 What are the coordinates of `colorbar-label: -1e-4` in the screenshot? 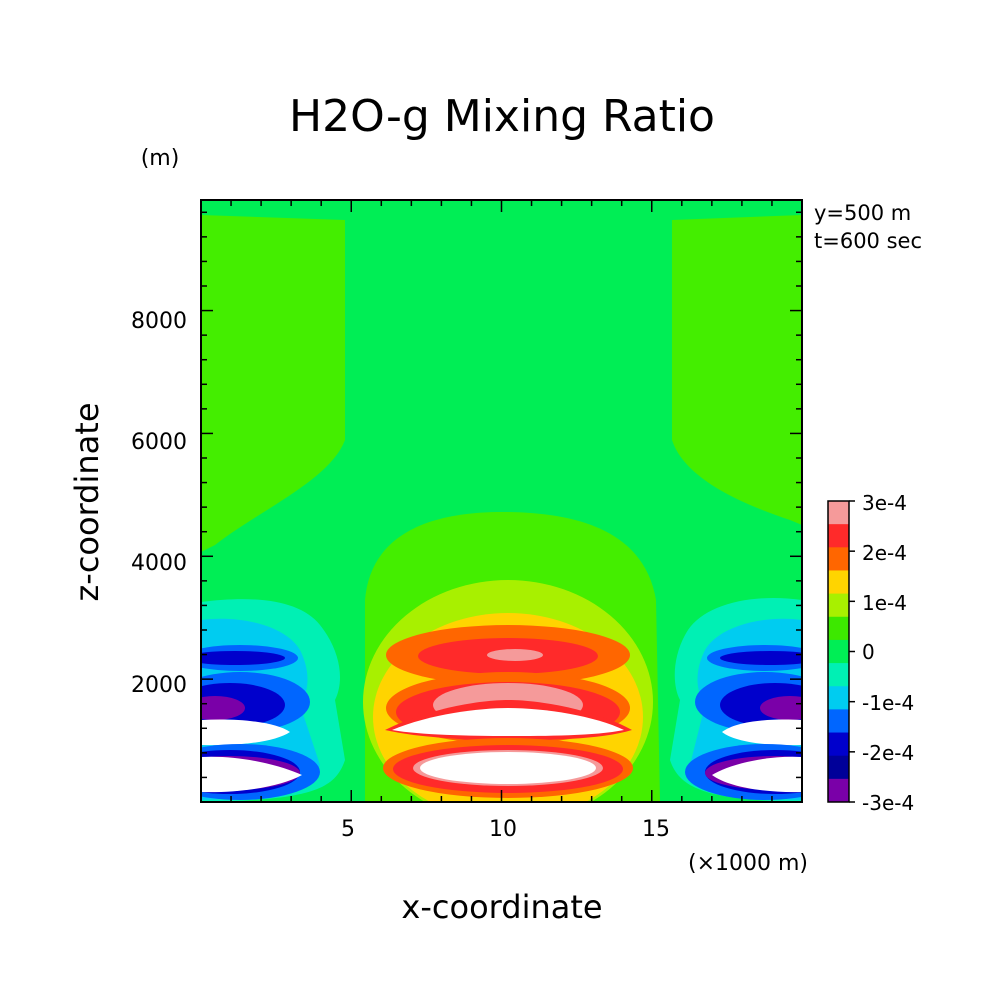 It's located at (888, 703).